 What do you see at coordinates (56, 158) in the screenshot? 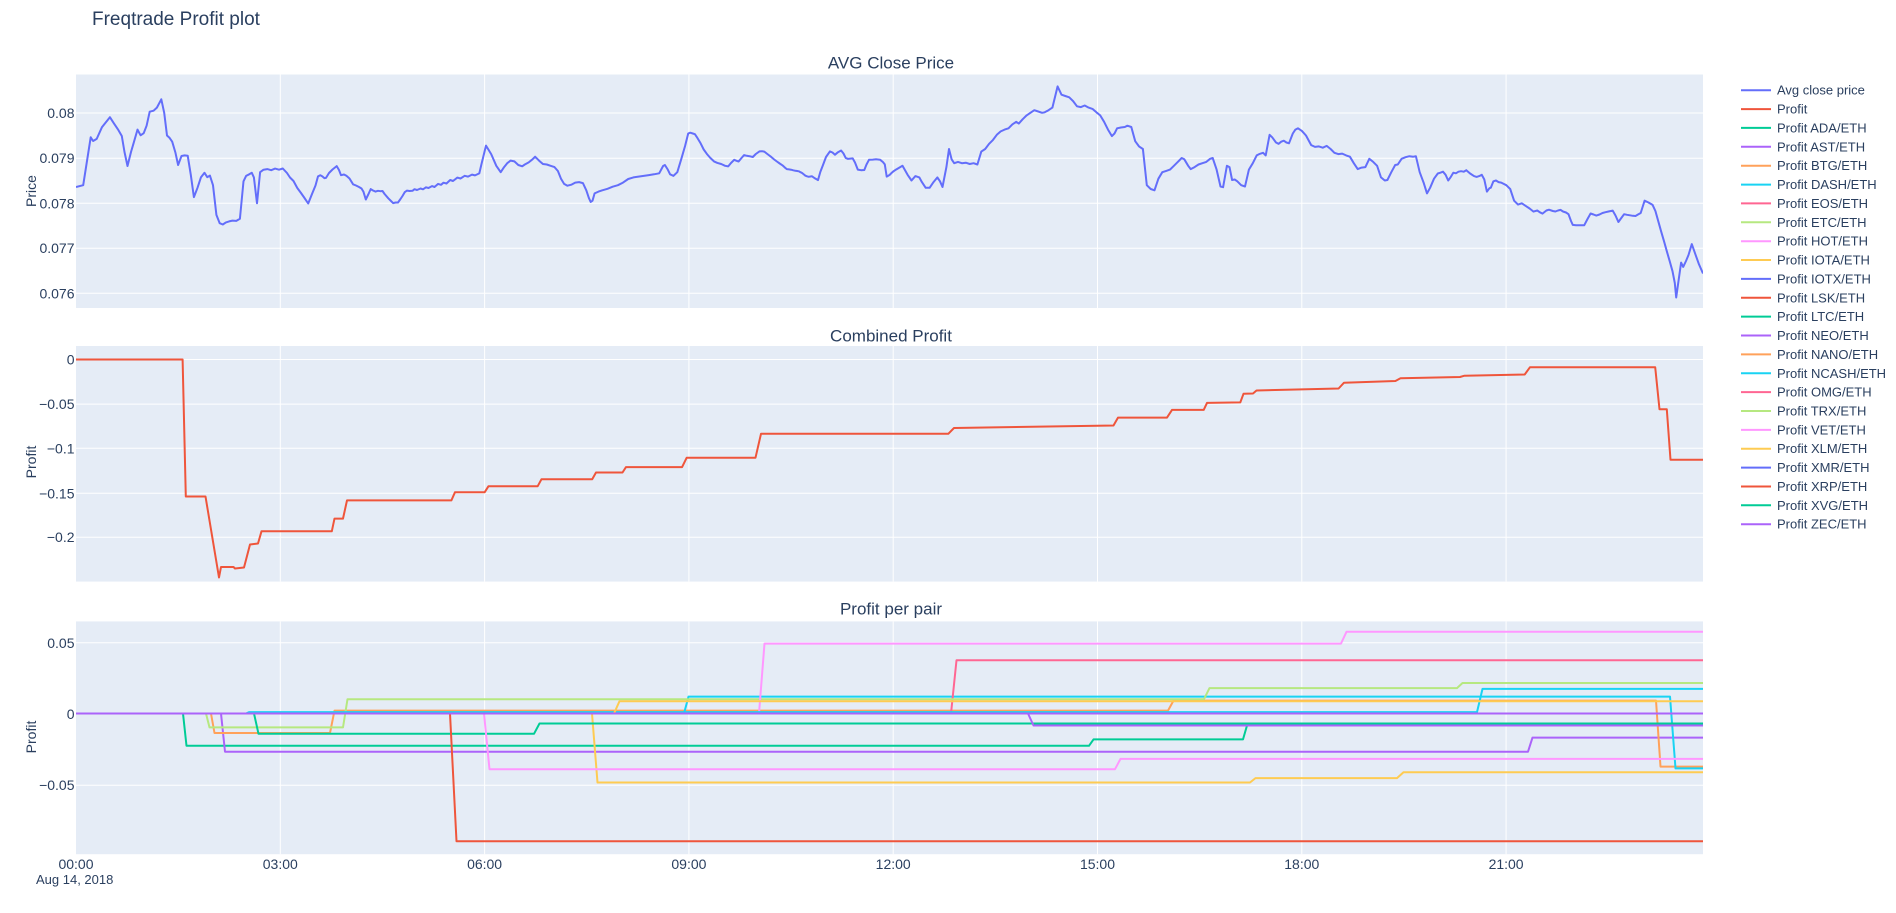
I see `svg-text: 0.079` at bounding box center [56, 158].